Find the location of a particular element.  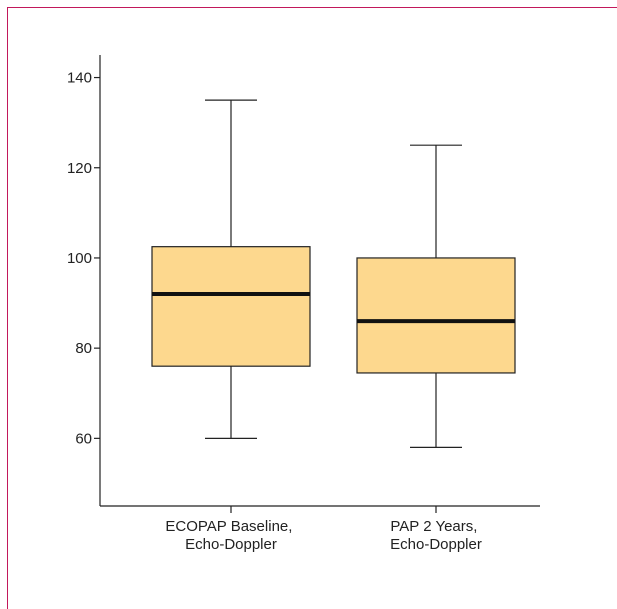

y-ticks: 60 80 100 120 140 is located at coordinates (79, 259).